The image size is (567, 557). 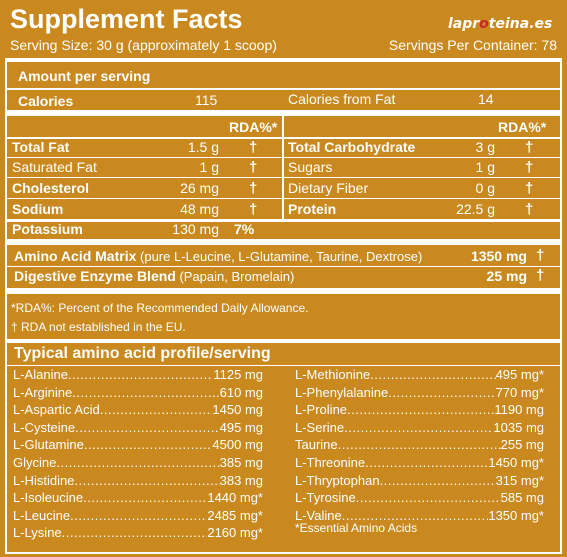 What do you see at coordinates (522, 127) in the screenshot?
I see `rda-header-right: RDA%*` at bounding box center [522, 127].